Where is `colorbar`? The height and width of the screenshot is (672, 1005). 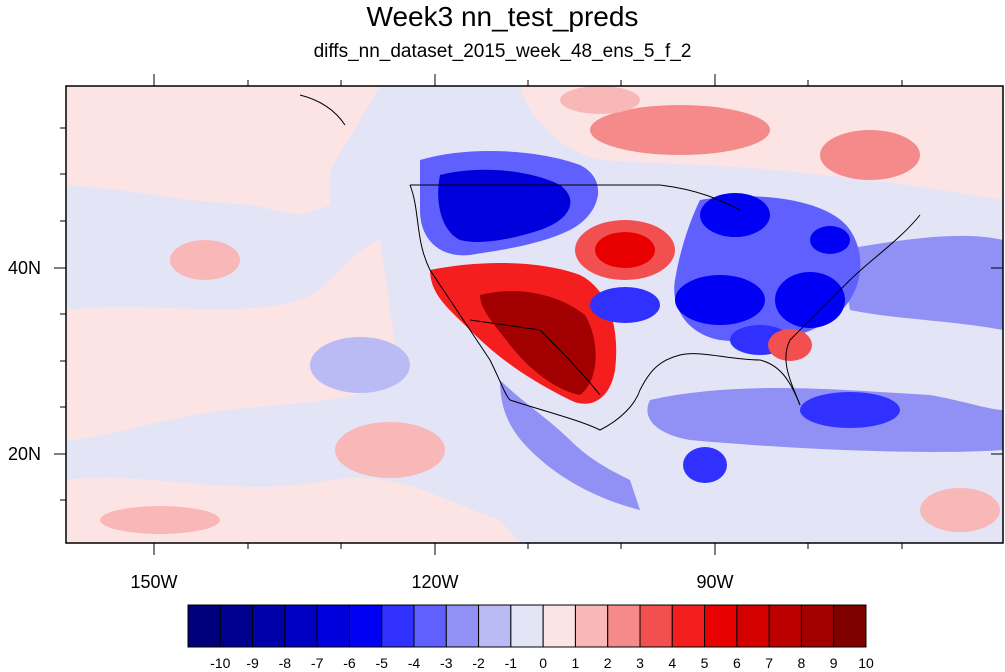
colorbar is located at coordinates (527, 626).